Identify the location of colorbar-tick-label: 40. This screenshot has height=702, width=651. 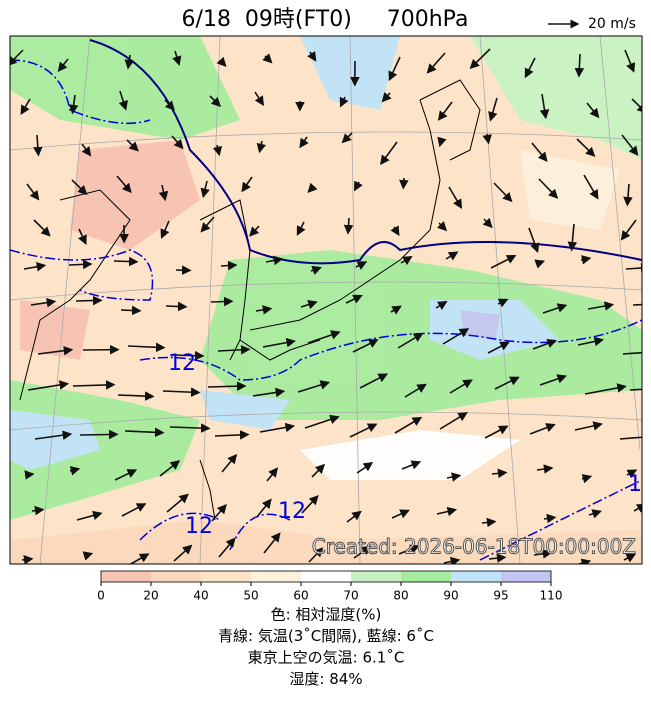
(200, 596).